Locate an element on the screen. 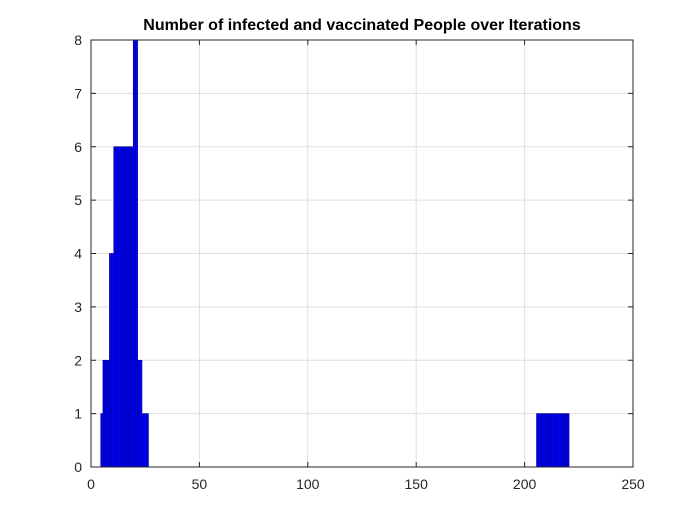 The height and width of the screenshot is (530, 700). y-tick-labels: 0 1 2 3 4 5 6 7 8 is located at coordinates (78, 253).